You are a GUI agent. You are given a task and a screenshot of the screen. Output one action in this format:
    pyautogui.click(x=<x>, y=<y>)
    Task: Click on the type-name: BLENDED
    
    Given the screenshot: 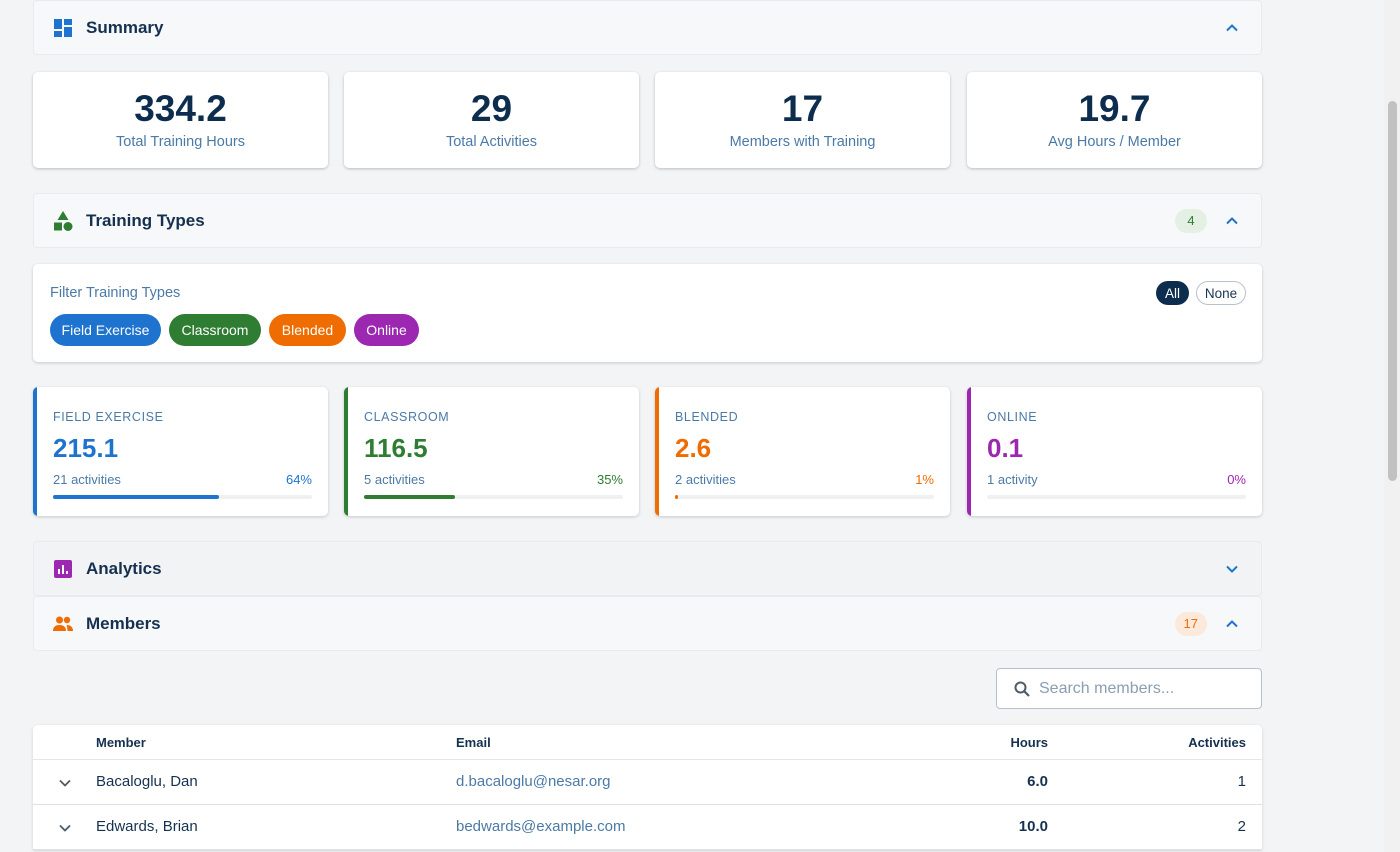 What is the action you would take?
    pyautogui.click(x=707, y=417)
    